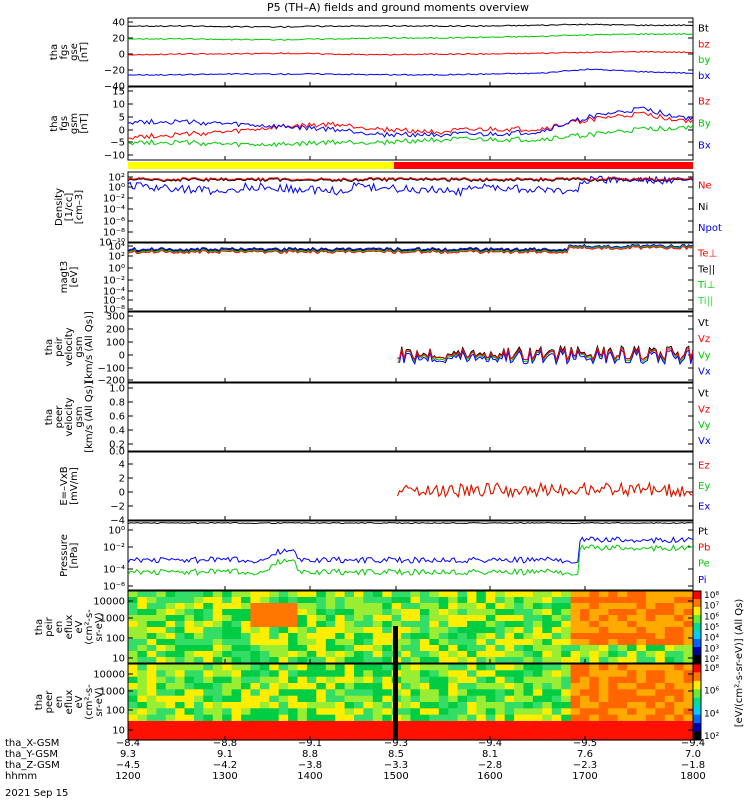 This screenshot has height=804, width=750. Describe the element at coordinates (310, 743) in the screenshot. I see `xaxis-value: −9.1` at that location.